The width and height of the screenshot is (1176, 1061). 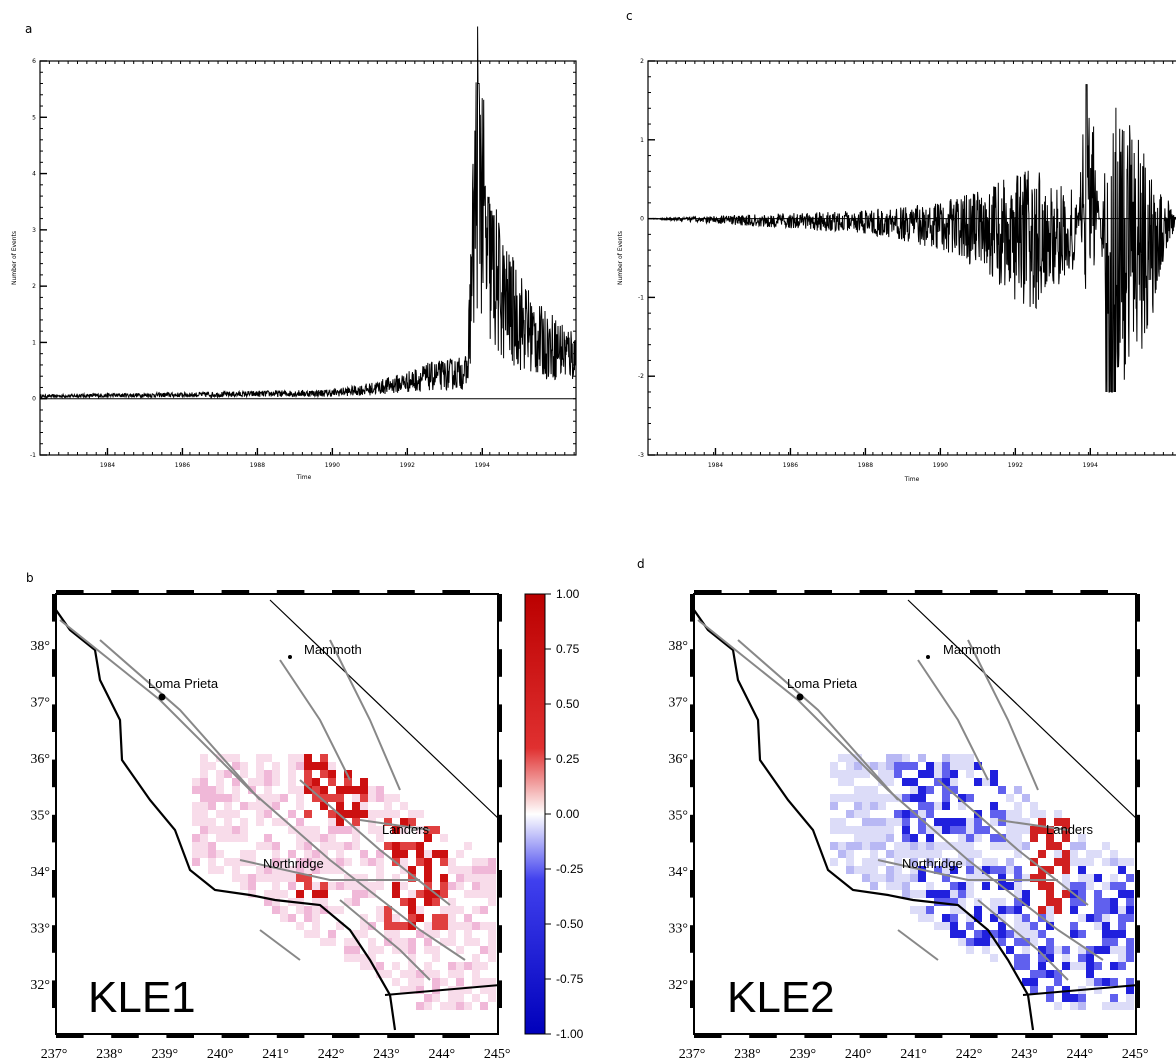 What do you see at coordinates (642, 140) in the screenshot?
I see `y-tick-label: 1` at bounding box center [642, 140].